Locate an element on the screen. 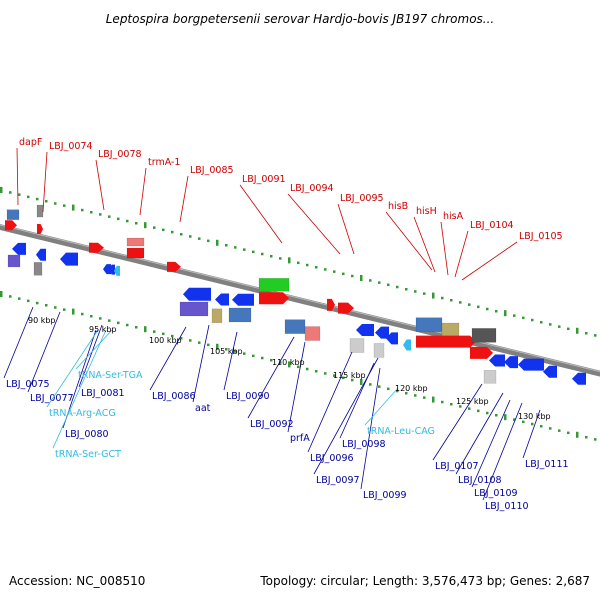 The height and width of the screenshot is (600, 600). feature-label: LBJ_0110 is located at coordinates (507, 506).